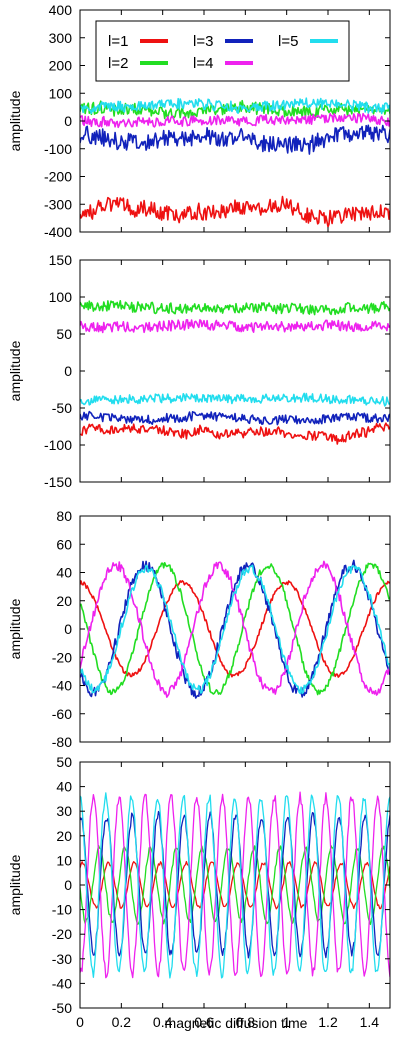  Describe the element at coordinates (58, 177) in the screenshot. I see `y-tick-label: -200` at that location.